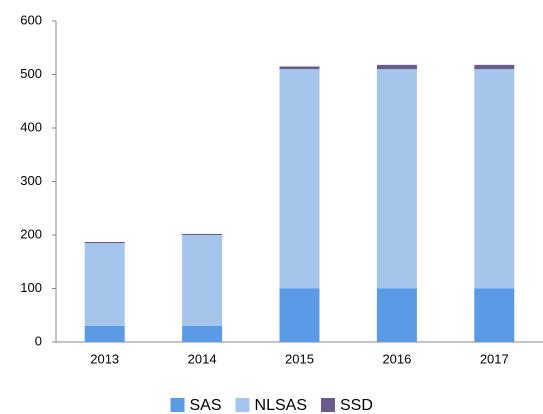 This screenshot has height=414, width=543. I want to click on y-tick-label: 400, so click(31, 126).